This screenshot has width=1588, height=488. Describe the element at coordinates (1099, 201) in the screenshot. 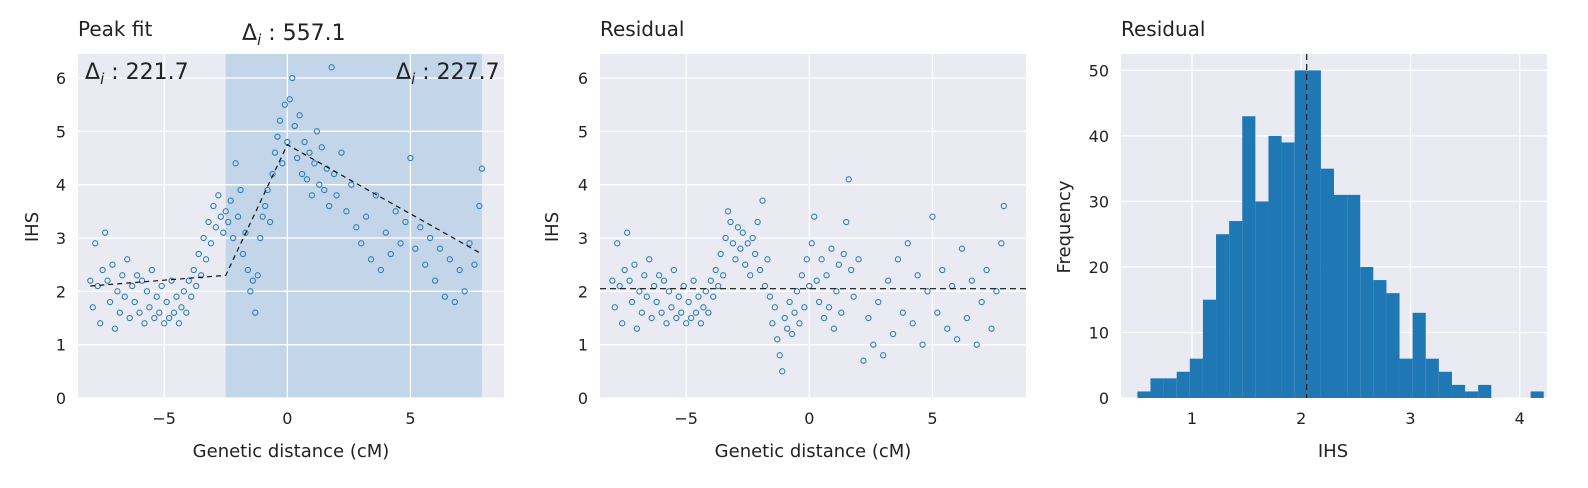

I see `y-tick-label: 30` at that location.